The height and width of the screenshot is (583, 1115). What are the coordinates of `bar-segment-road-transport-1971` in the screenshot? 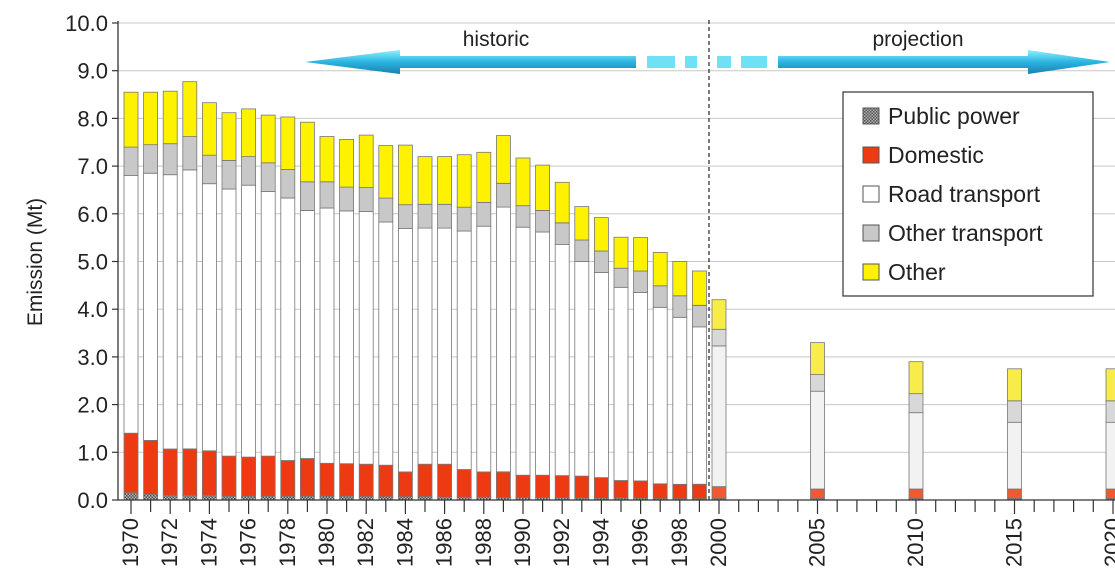 It's located at (151, 306).